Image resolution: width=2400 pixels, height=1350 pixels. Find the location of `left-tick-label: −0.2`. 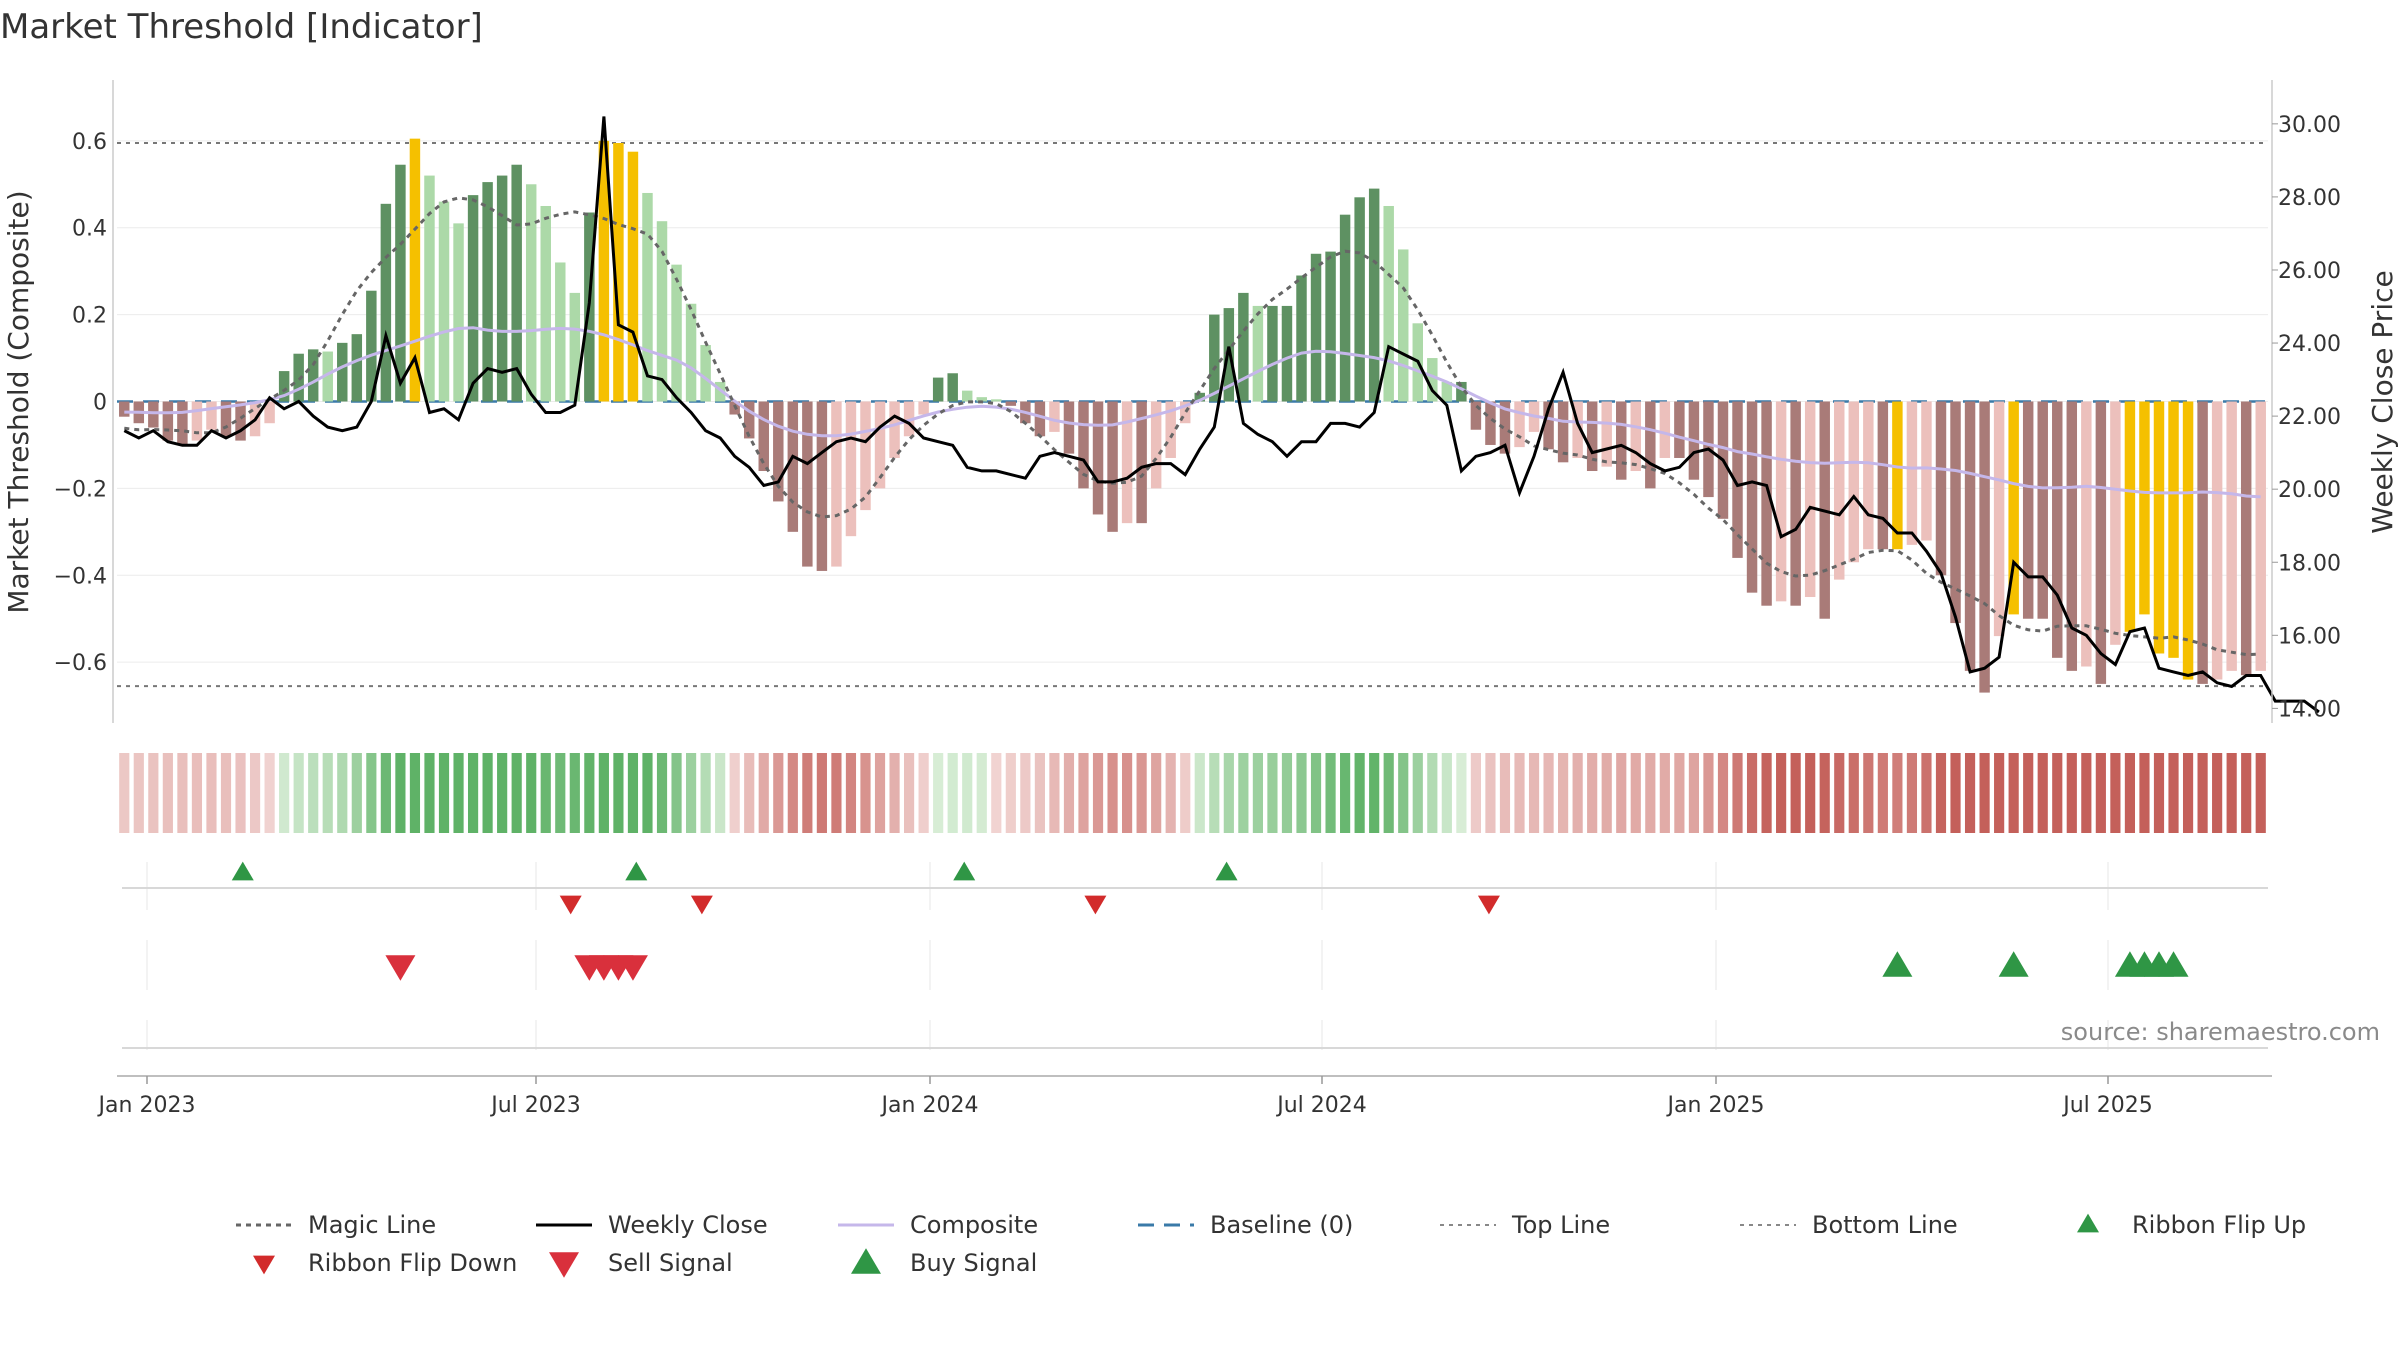

left-tick-label: −0.2 is located at coordinates (80, 489).